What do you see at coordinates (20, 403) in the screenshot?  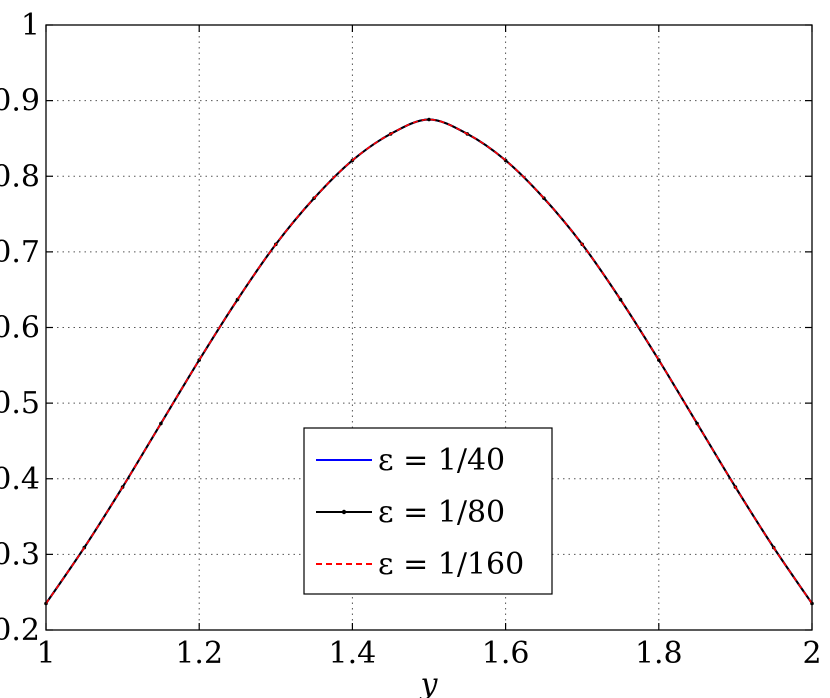 I see `y-tick-label: 0.5` at bounding box center [20, 403].